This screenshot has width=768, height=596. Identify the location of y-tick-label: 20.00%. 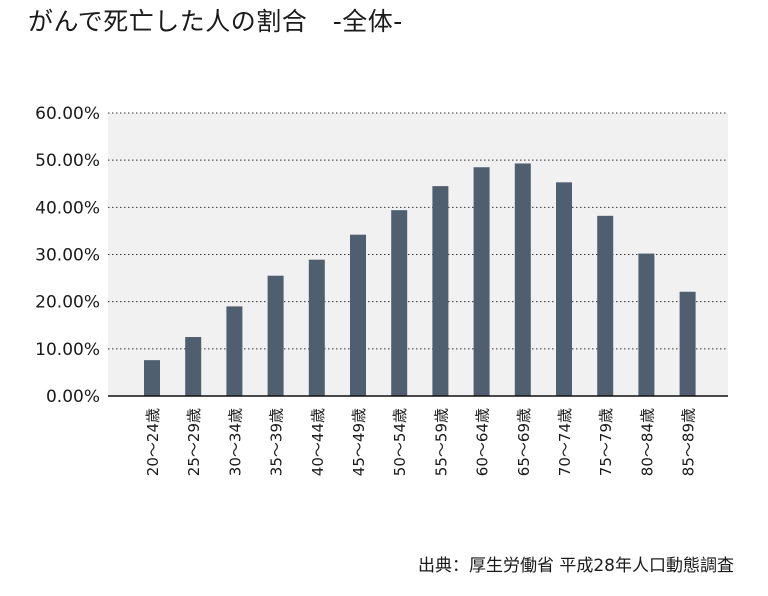
(67, 303).